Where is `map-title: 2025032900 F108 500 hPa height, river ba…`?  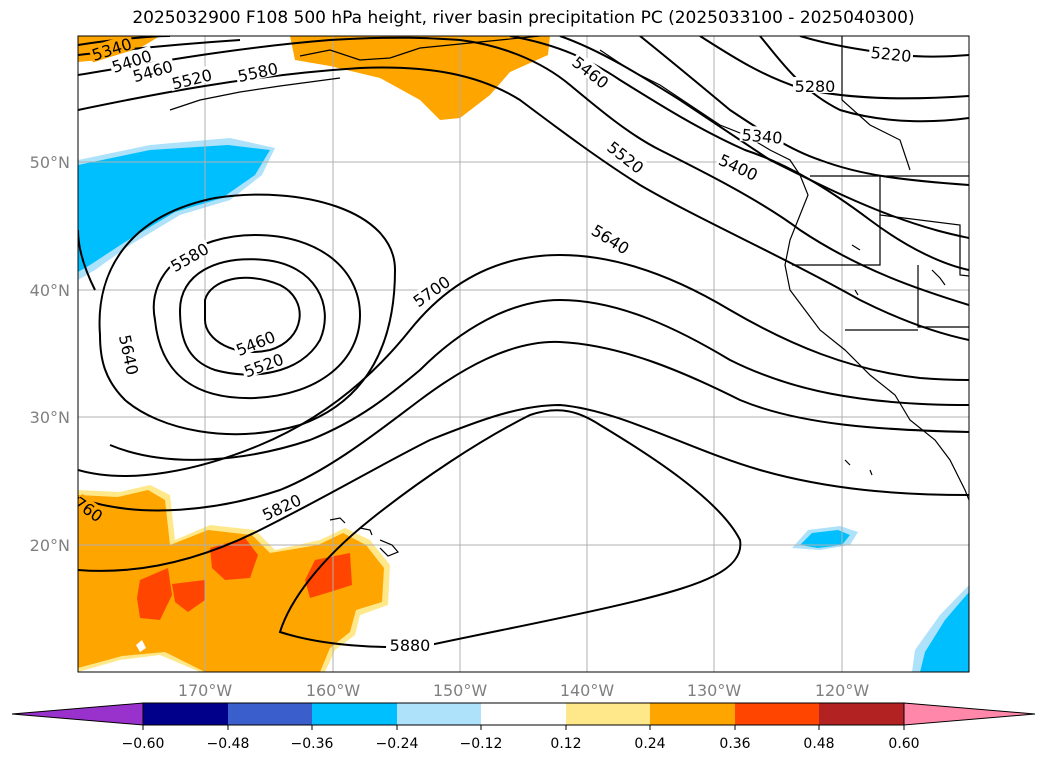 map-title: 2025032900 F108 500 hPa height, river ba… is located at coordinates (523, 18).